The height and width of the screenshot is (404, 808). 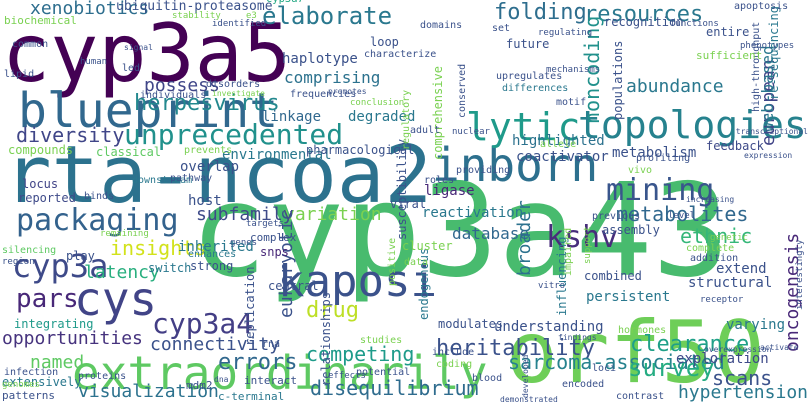 What do you see at coordinates (501, 28) in the screenshot?
I see `word-cloud-term: set` at bounding box center [501, 28].